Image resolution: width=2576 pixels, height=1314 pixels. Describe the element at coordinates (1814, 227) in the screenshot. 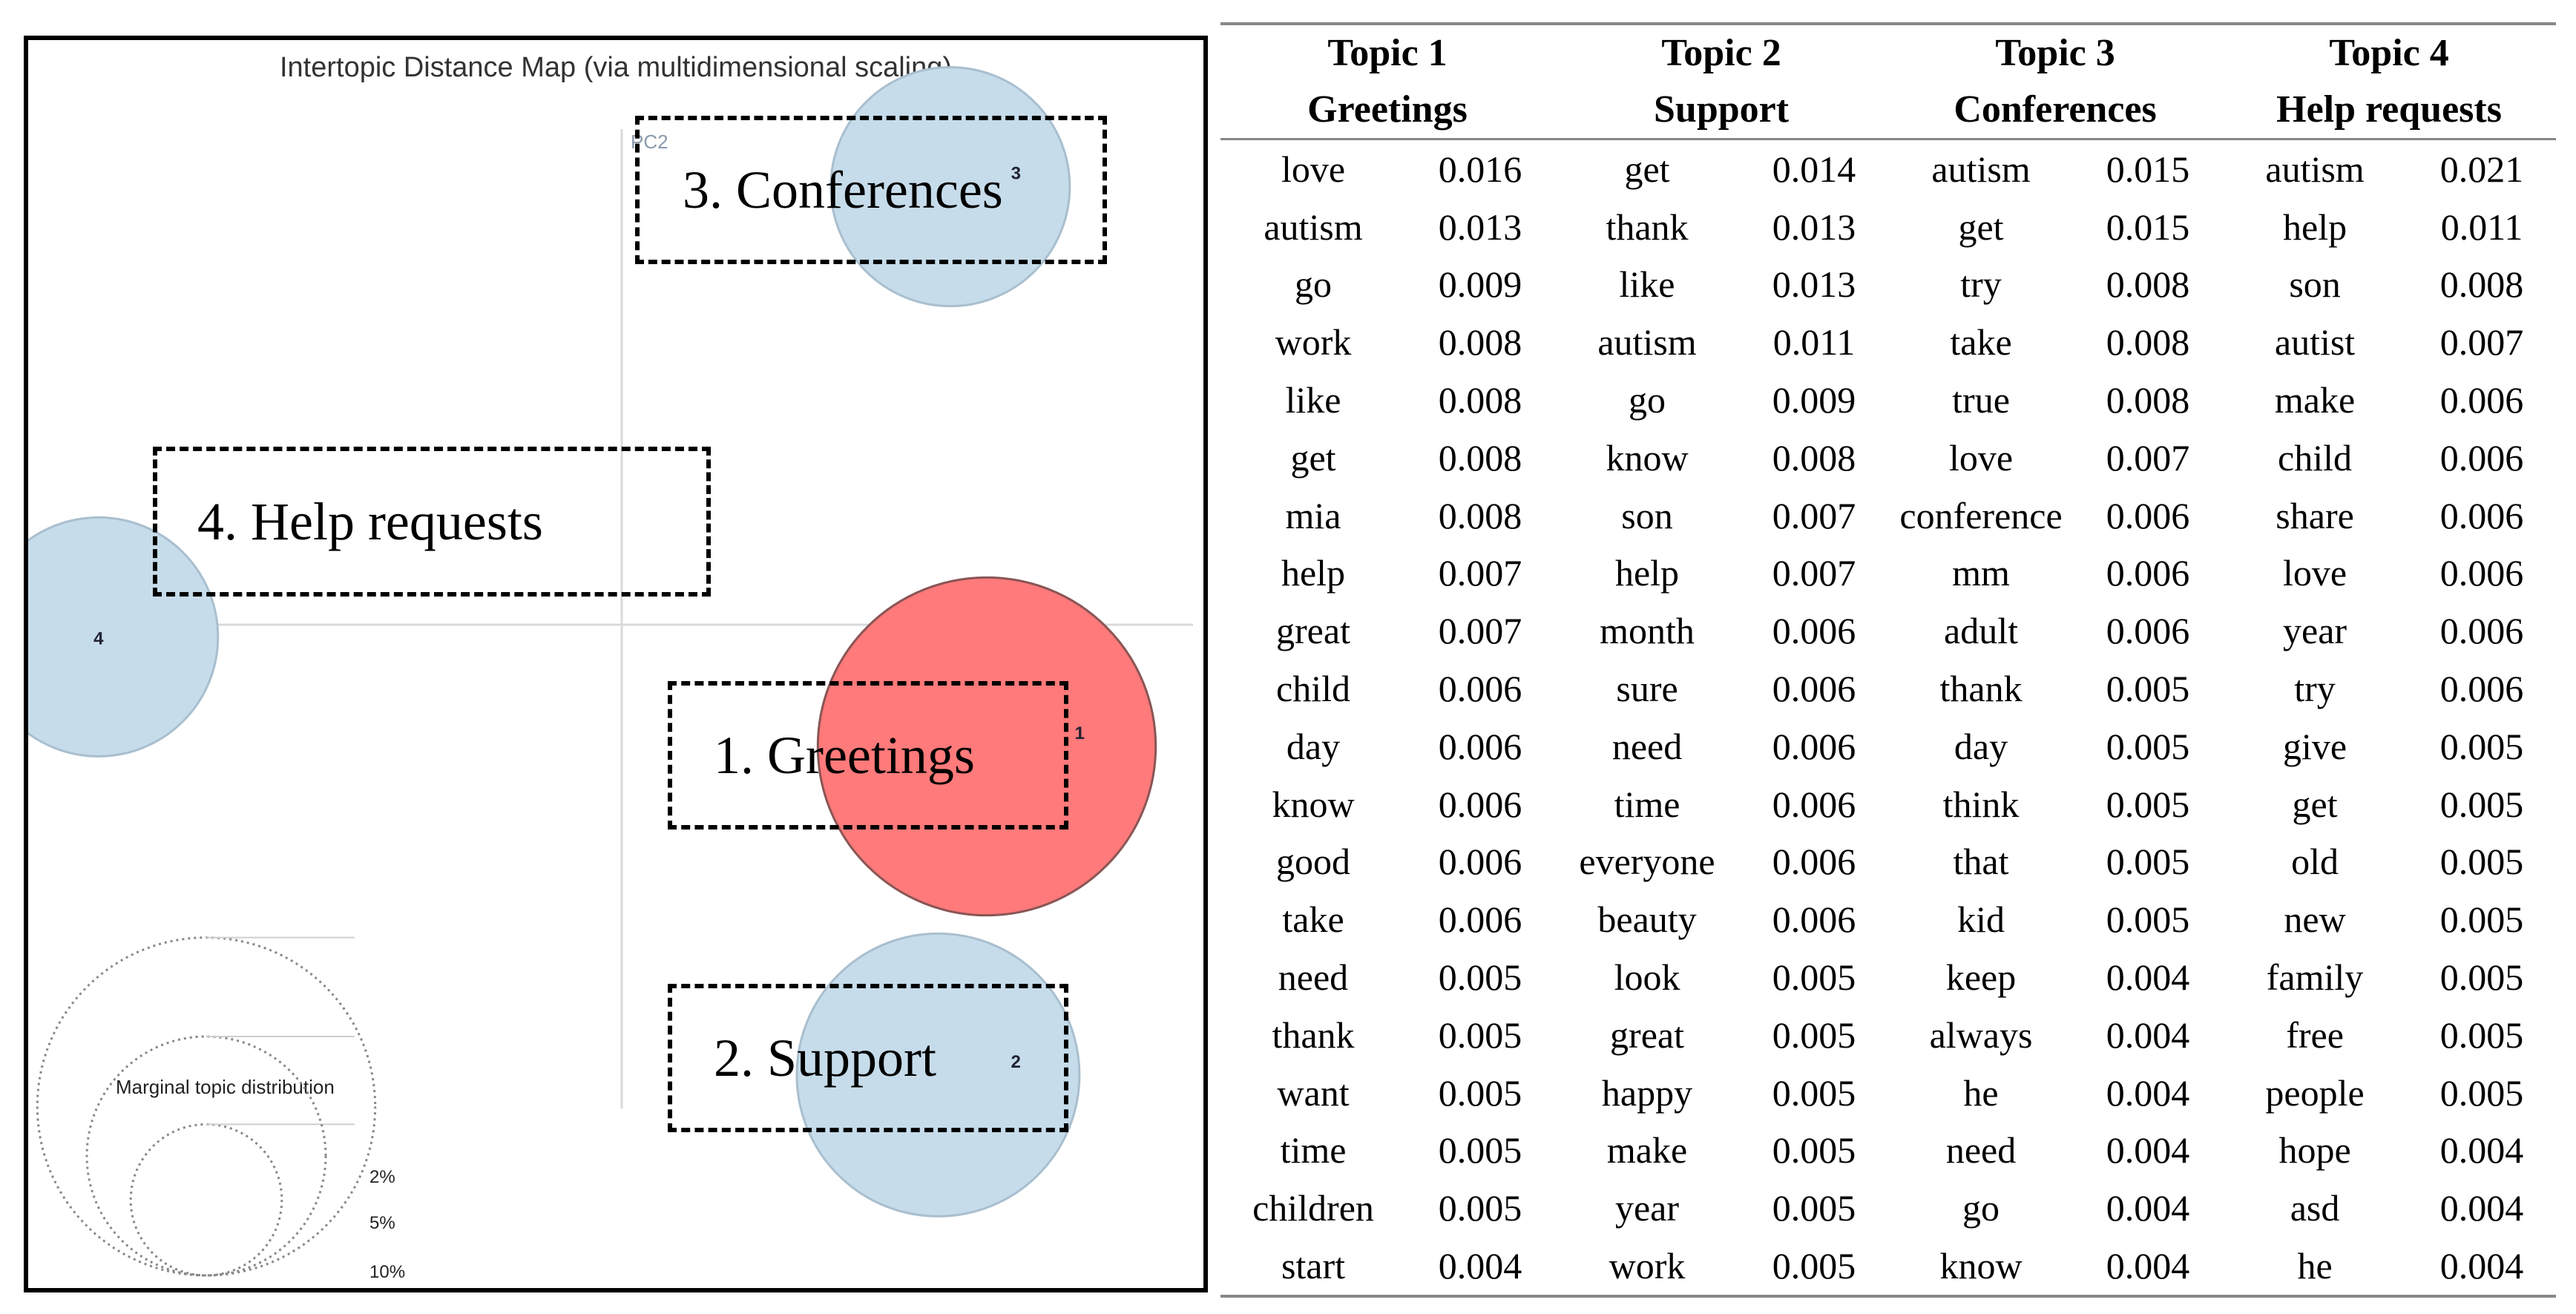

I see `weight-cell: 0.013` at that location.